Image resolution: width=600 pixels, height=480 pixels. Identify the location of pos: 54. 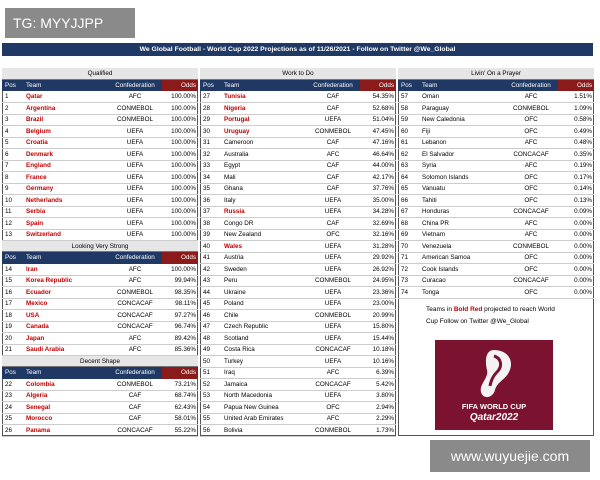
(207, 407).